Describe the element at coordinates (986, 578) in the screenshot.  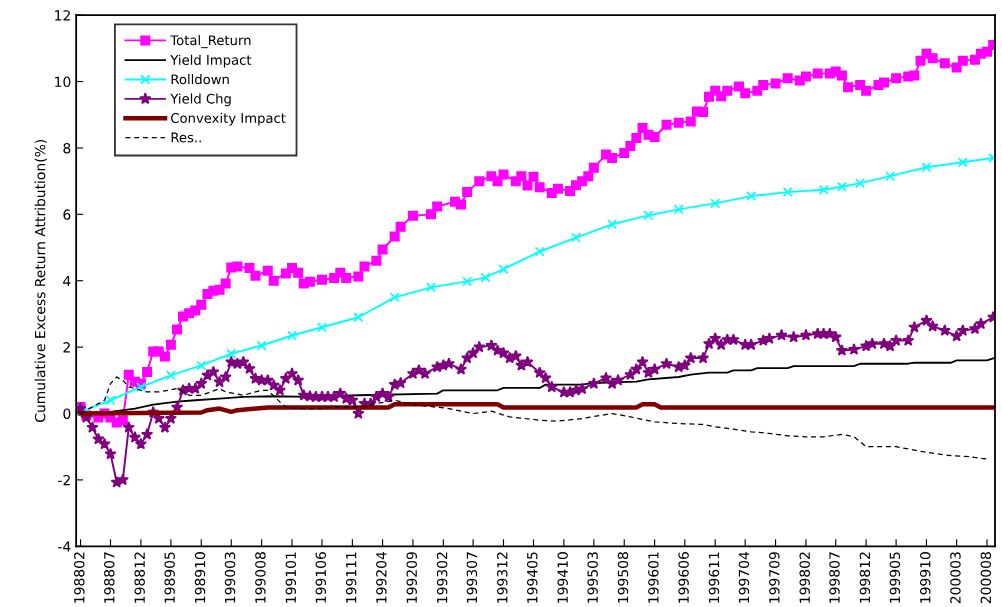
I see `x-tick-label: 200008` at that location.